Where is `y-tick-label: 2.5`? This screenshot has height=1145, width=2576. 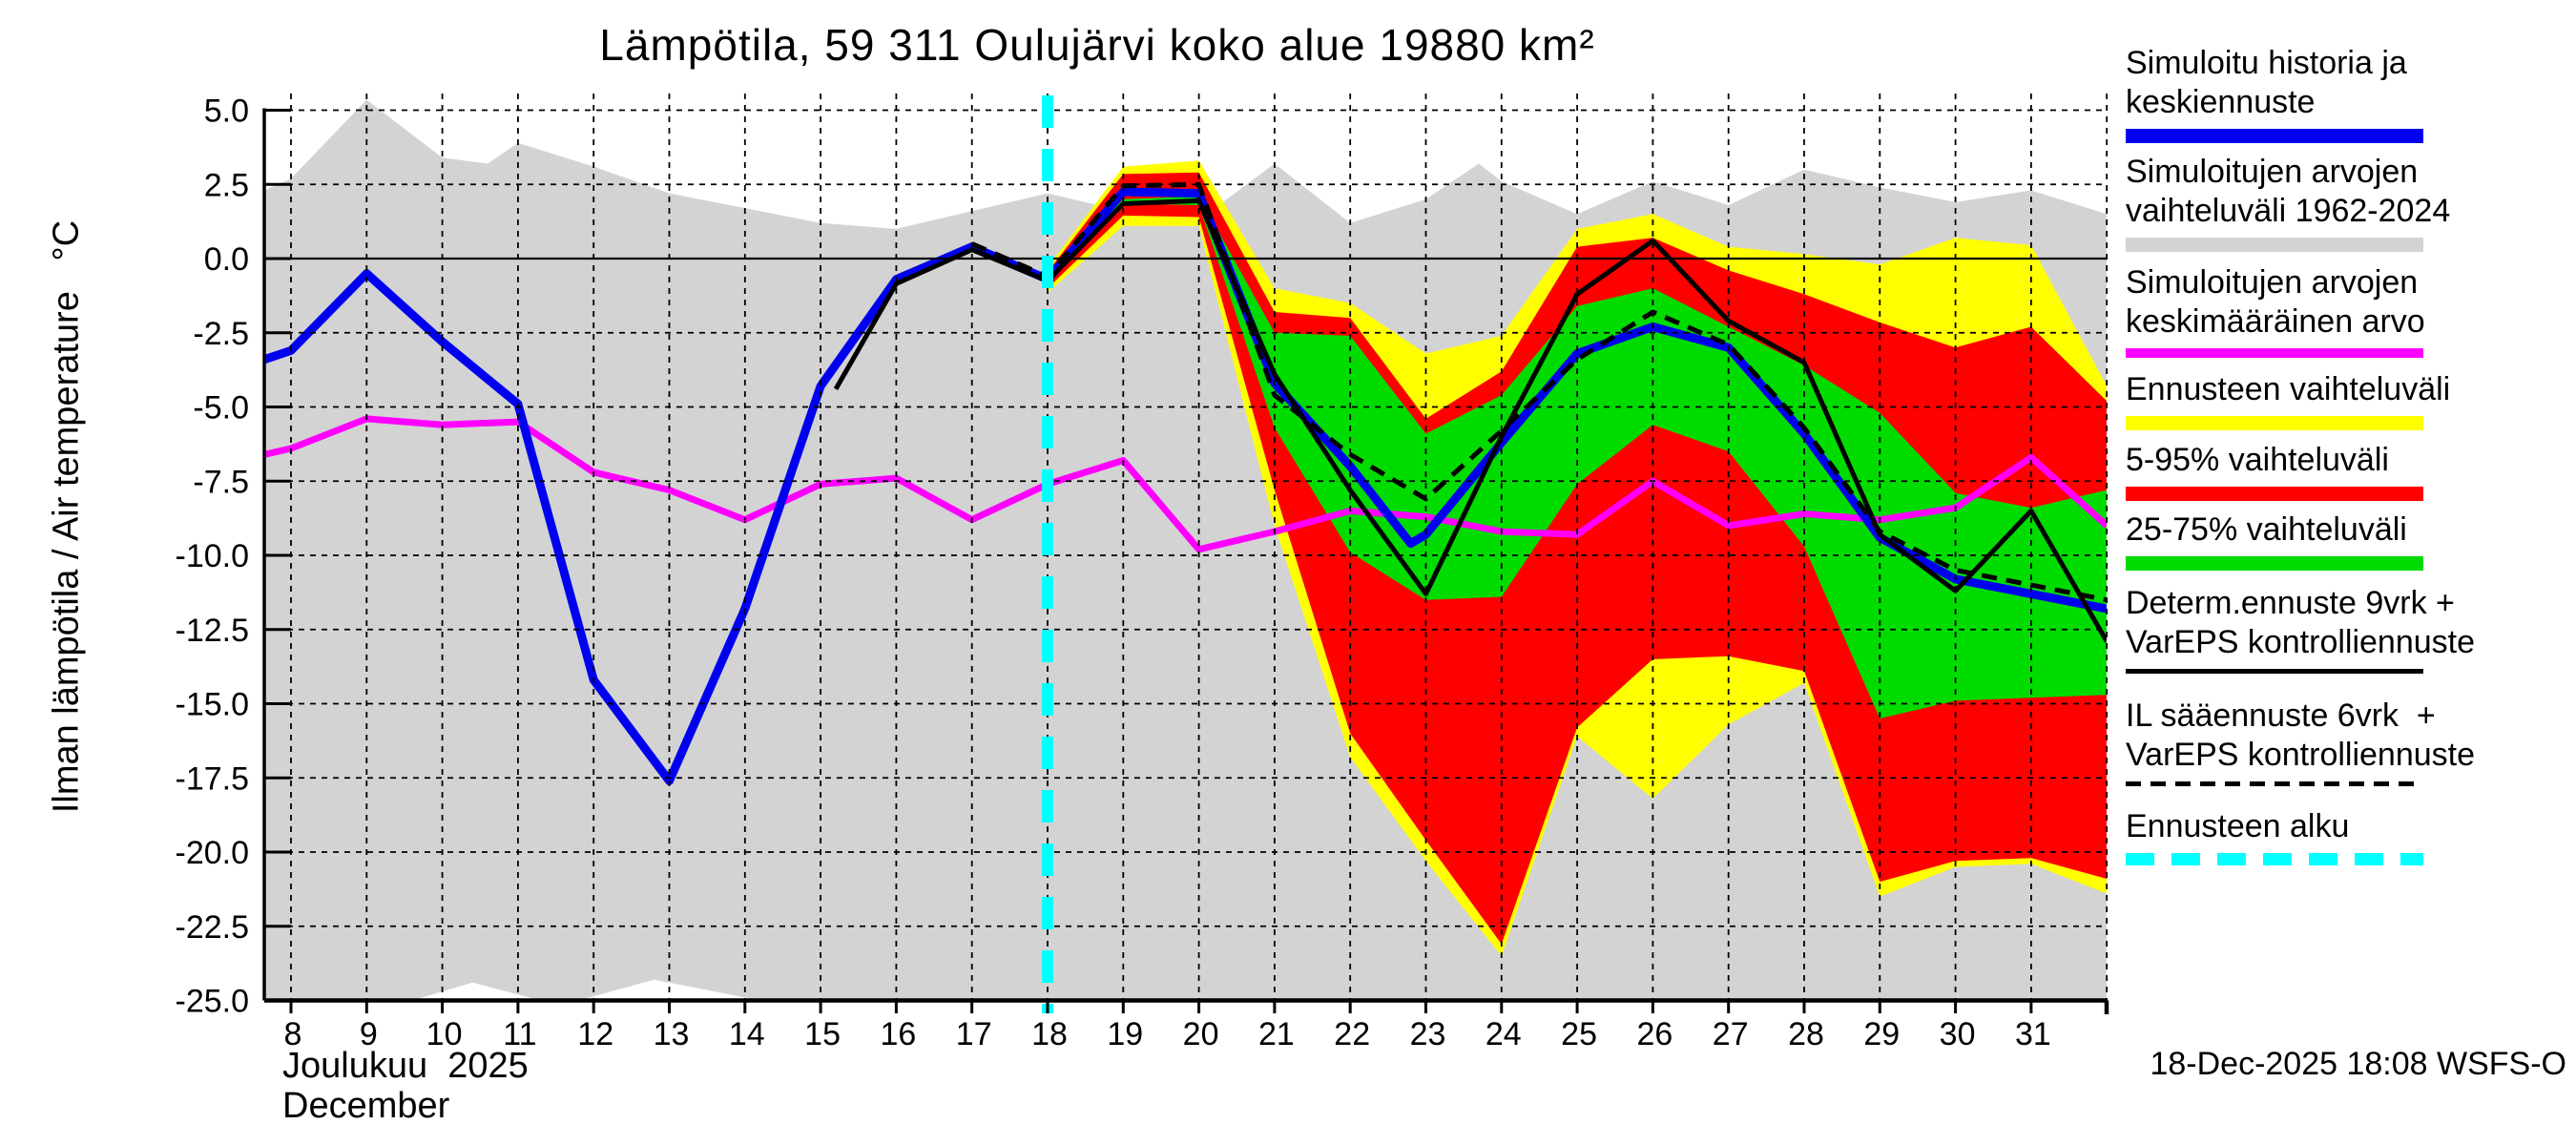 y-tick-label: 2.5 is located at coordinates (226, 185).